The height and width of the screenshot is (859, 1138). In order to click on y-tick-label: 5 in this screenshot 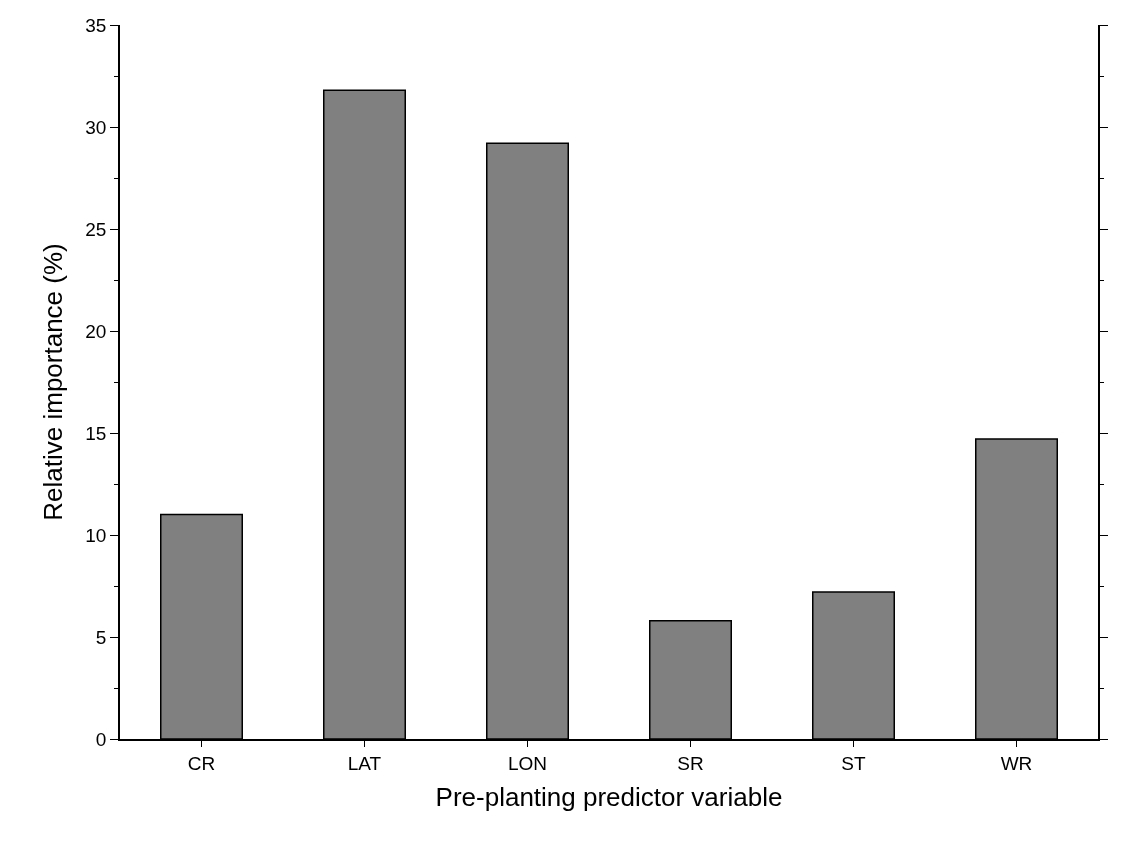, I will do `click(101, 637)`.